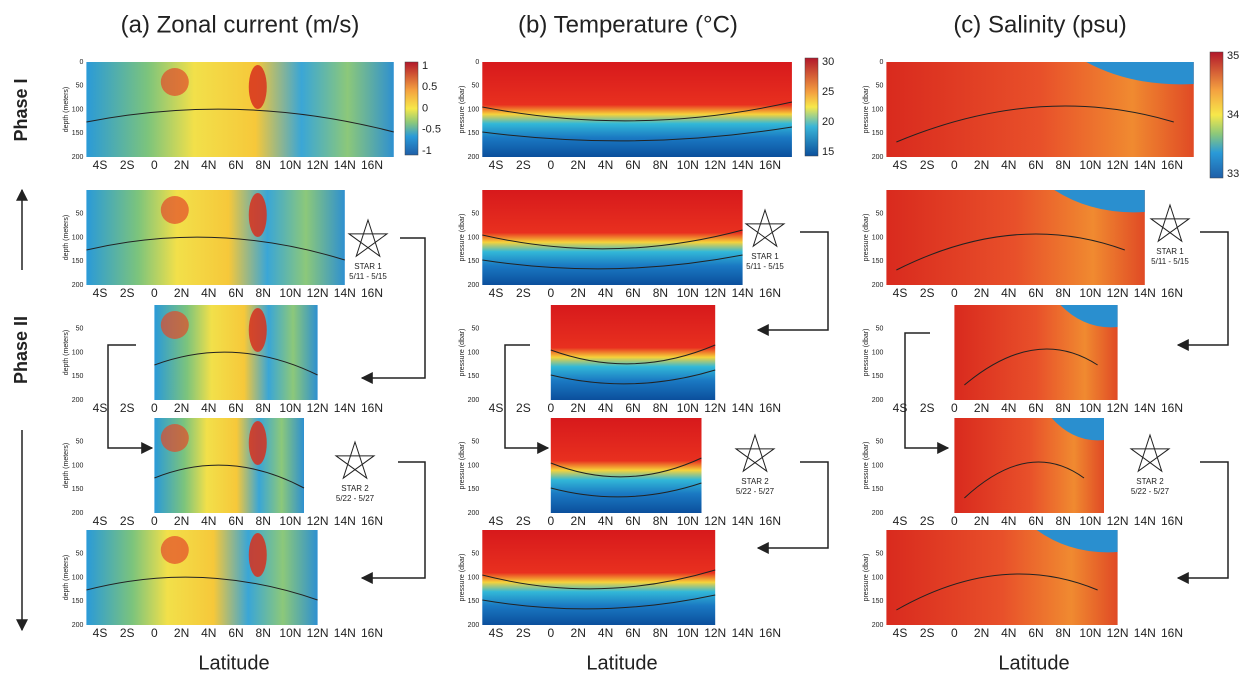  What do you see at coordinates (1233, 56) in the screenshot?
I see `colorbar-label: 35` at bounding box center [1233, 56].